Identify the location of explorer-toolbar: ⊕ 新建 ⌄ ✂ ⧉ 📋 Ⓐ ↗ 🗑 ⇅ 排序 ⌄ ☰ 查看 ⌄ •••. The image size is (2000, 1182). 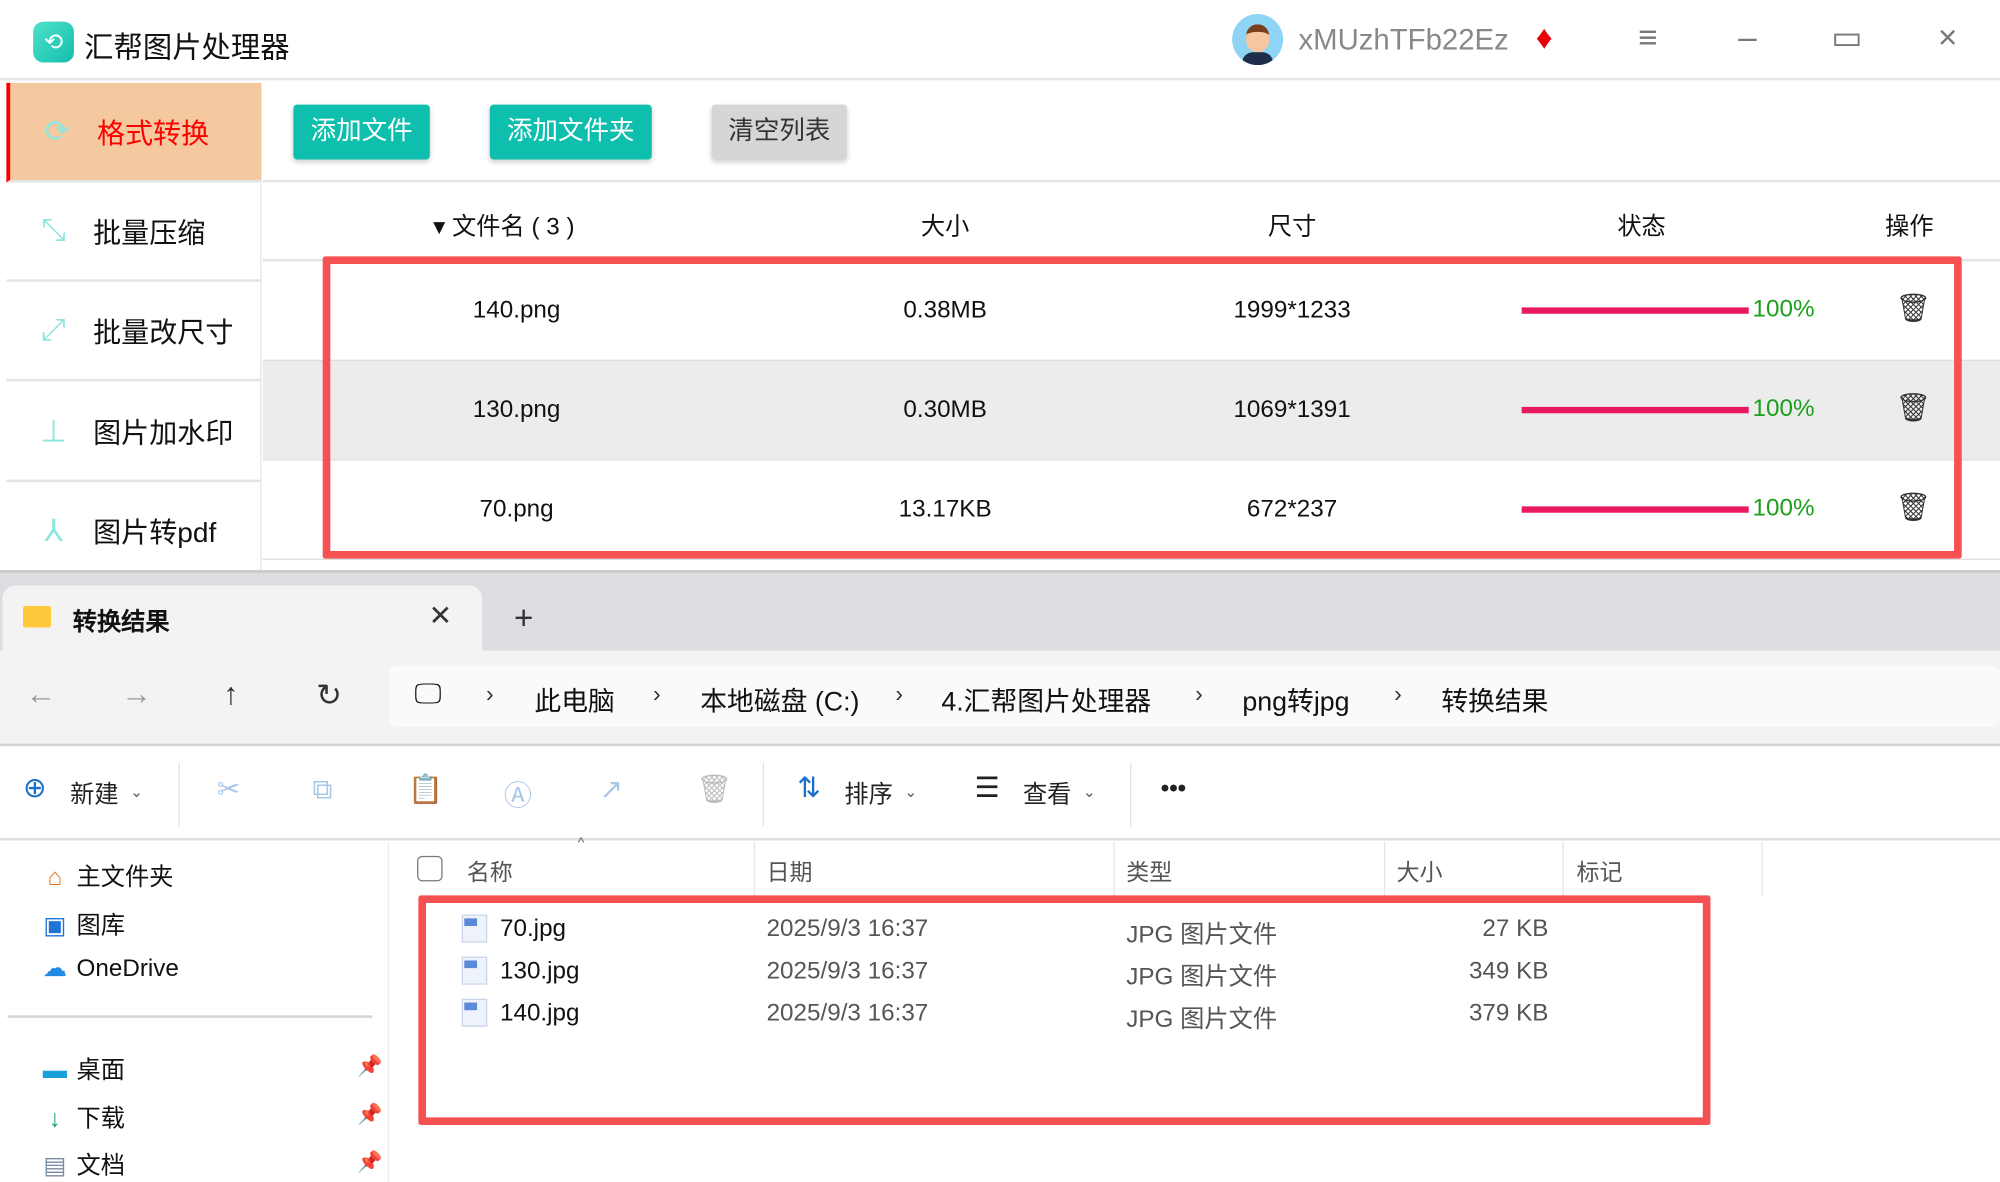
(1000, 794).